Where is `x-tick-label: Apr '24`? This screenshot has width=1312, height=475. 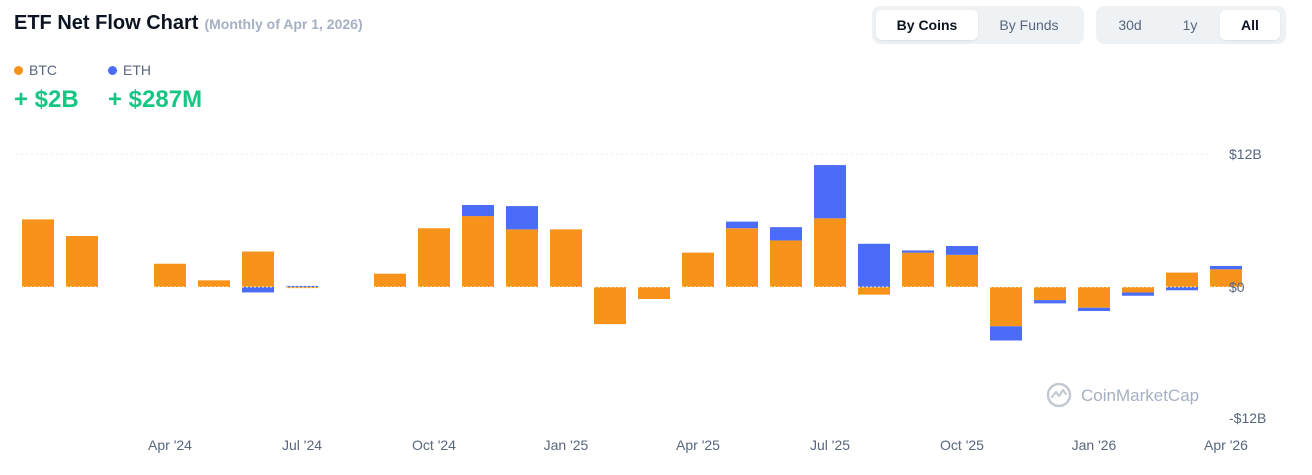 x-tick-label: Apr '24 is located at coordinates (170, 445).